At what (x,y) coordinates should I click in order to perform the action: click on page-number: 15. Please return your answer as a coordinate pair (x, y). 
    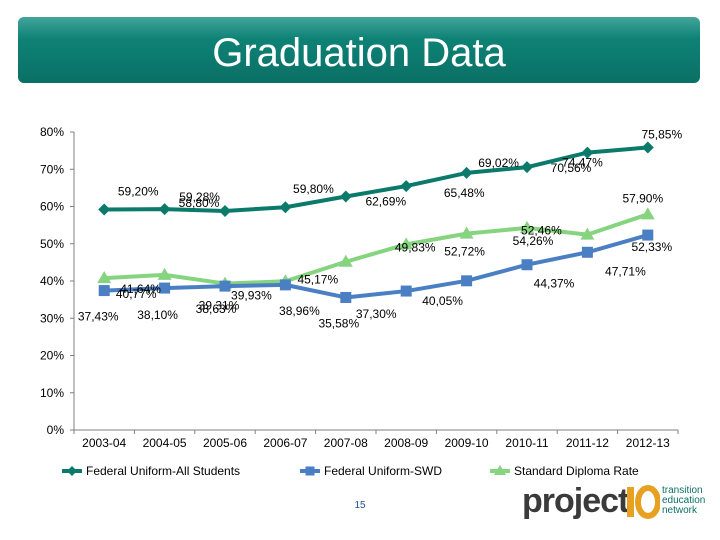
    Looking at the image, I should click on (360, 505).